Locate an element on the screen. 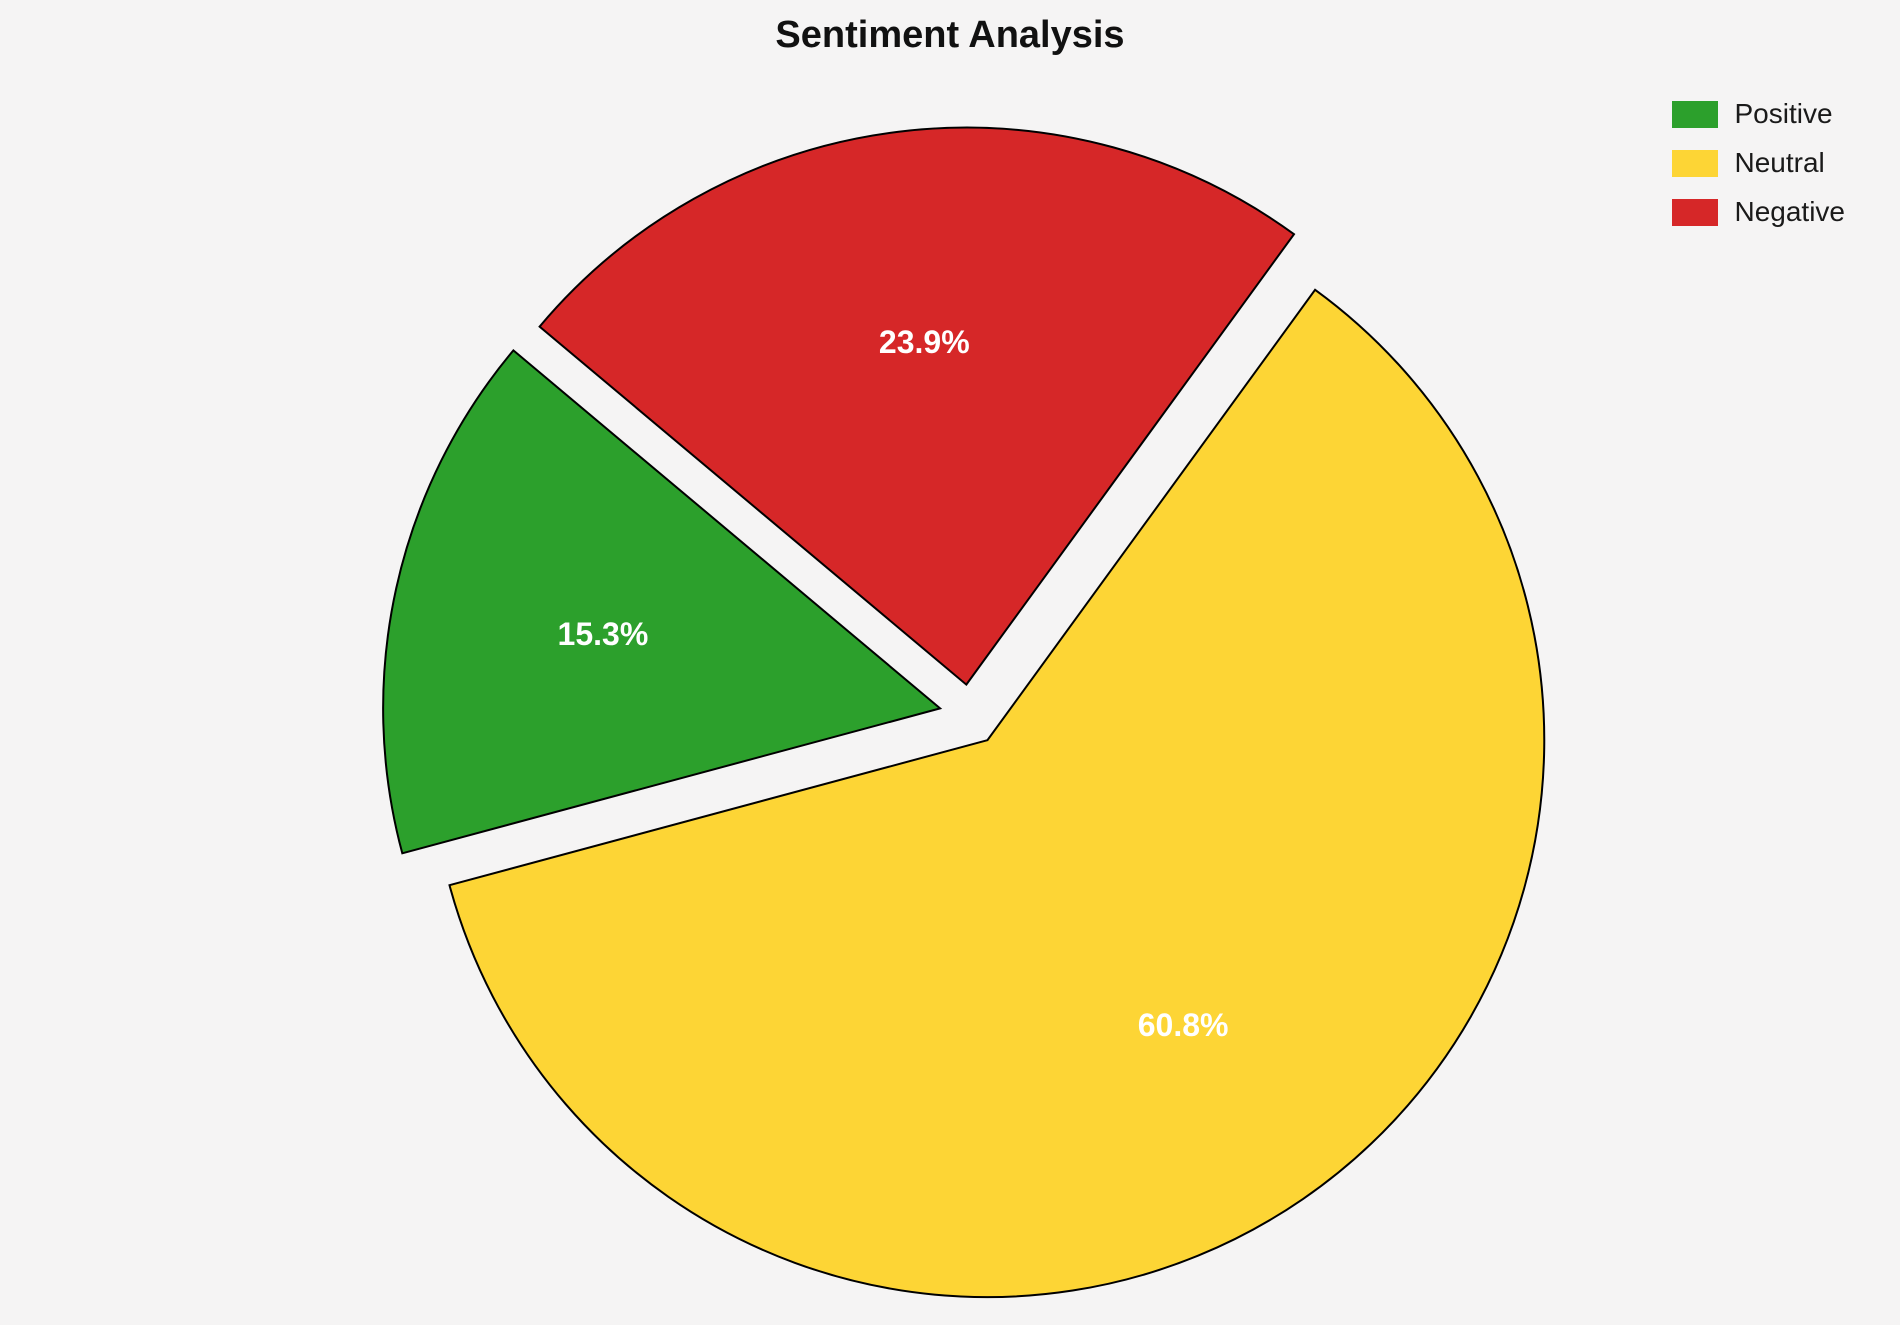  legend-swatch-negative is located at coordinates (1695, 212).